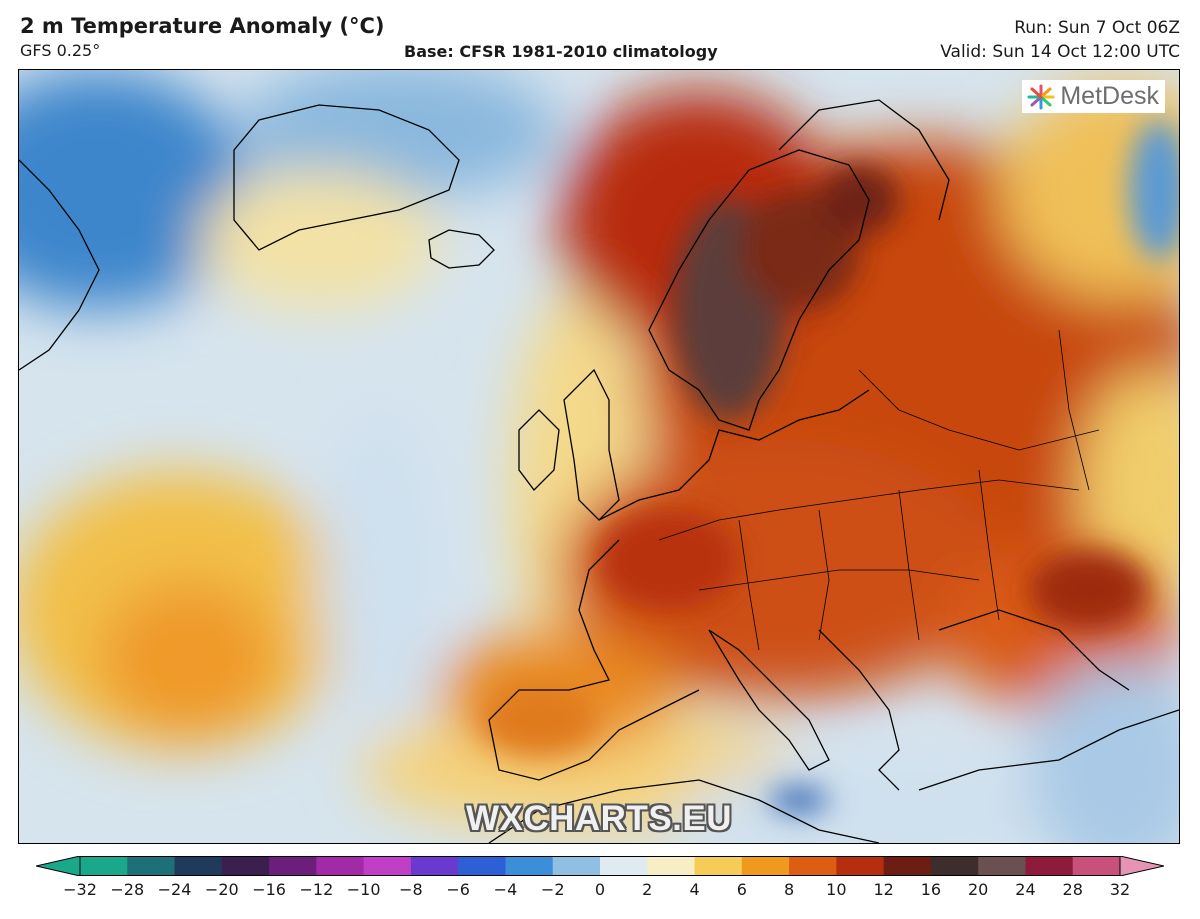  I want to click on colorbar-tick-label: 20, so click(978, 889).